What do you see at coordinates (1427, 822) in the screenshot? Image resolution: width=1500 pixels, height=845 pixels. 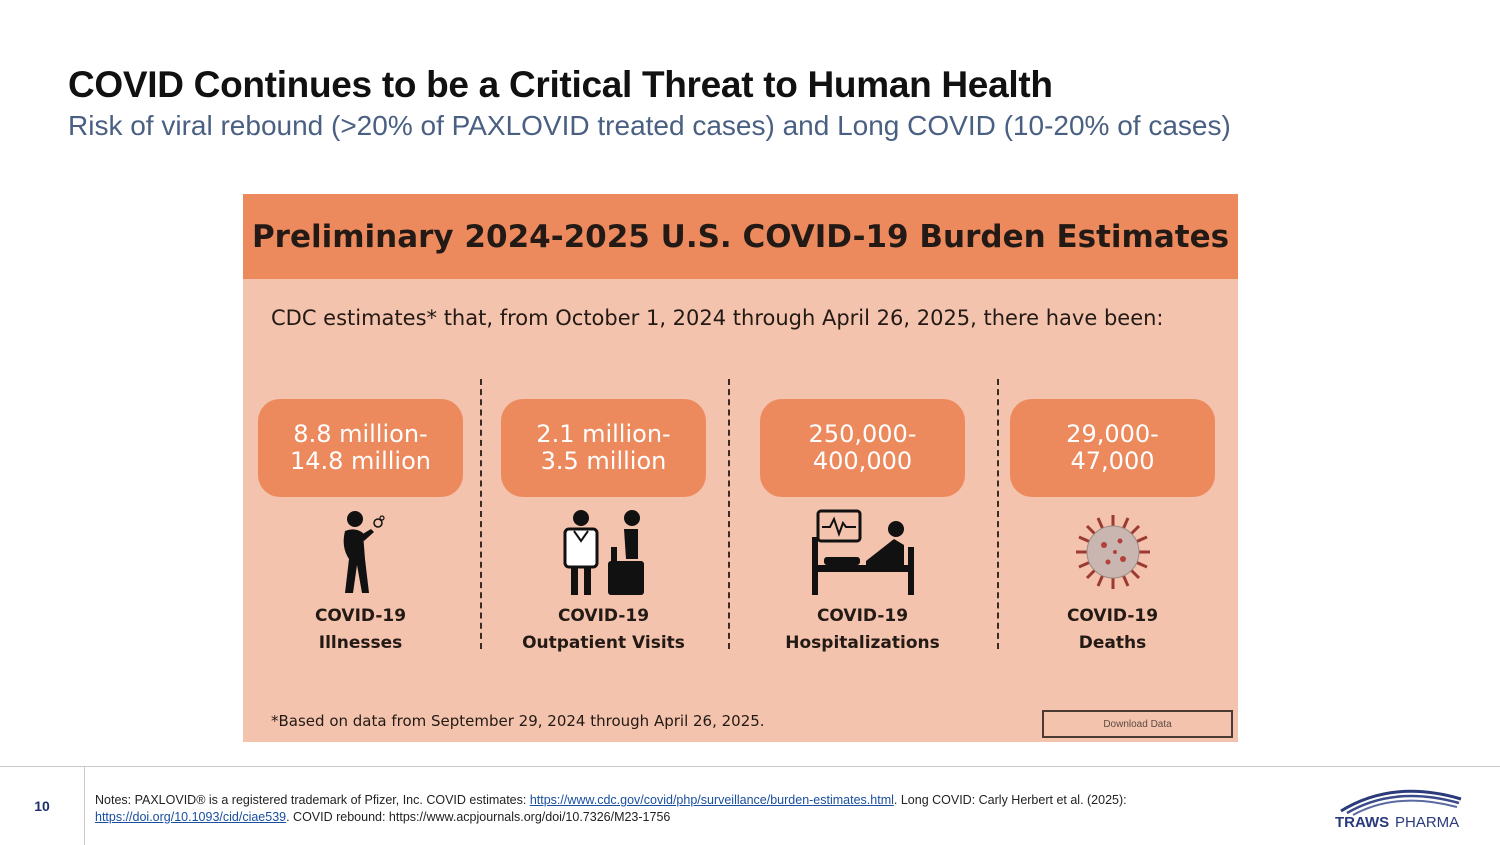 I see `logo-text: PHARMA` at bounding box center [1427, 822].